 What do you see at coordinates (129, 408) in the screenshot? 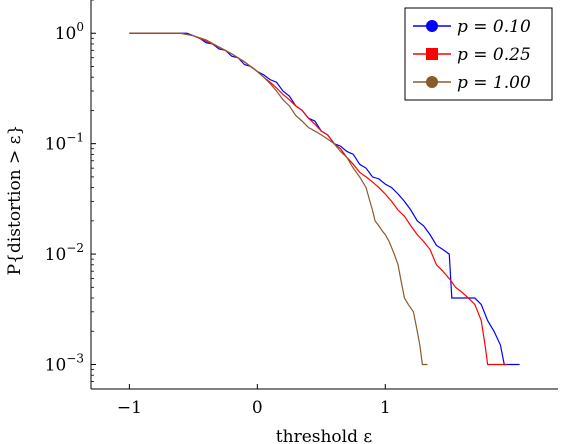
I see `x-tick-label: −1` at bounding box center [129, 408].